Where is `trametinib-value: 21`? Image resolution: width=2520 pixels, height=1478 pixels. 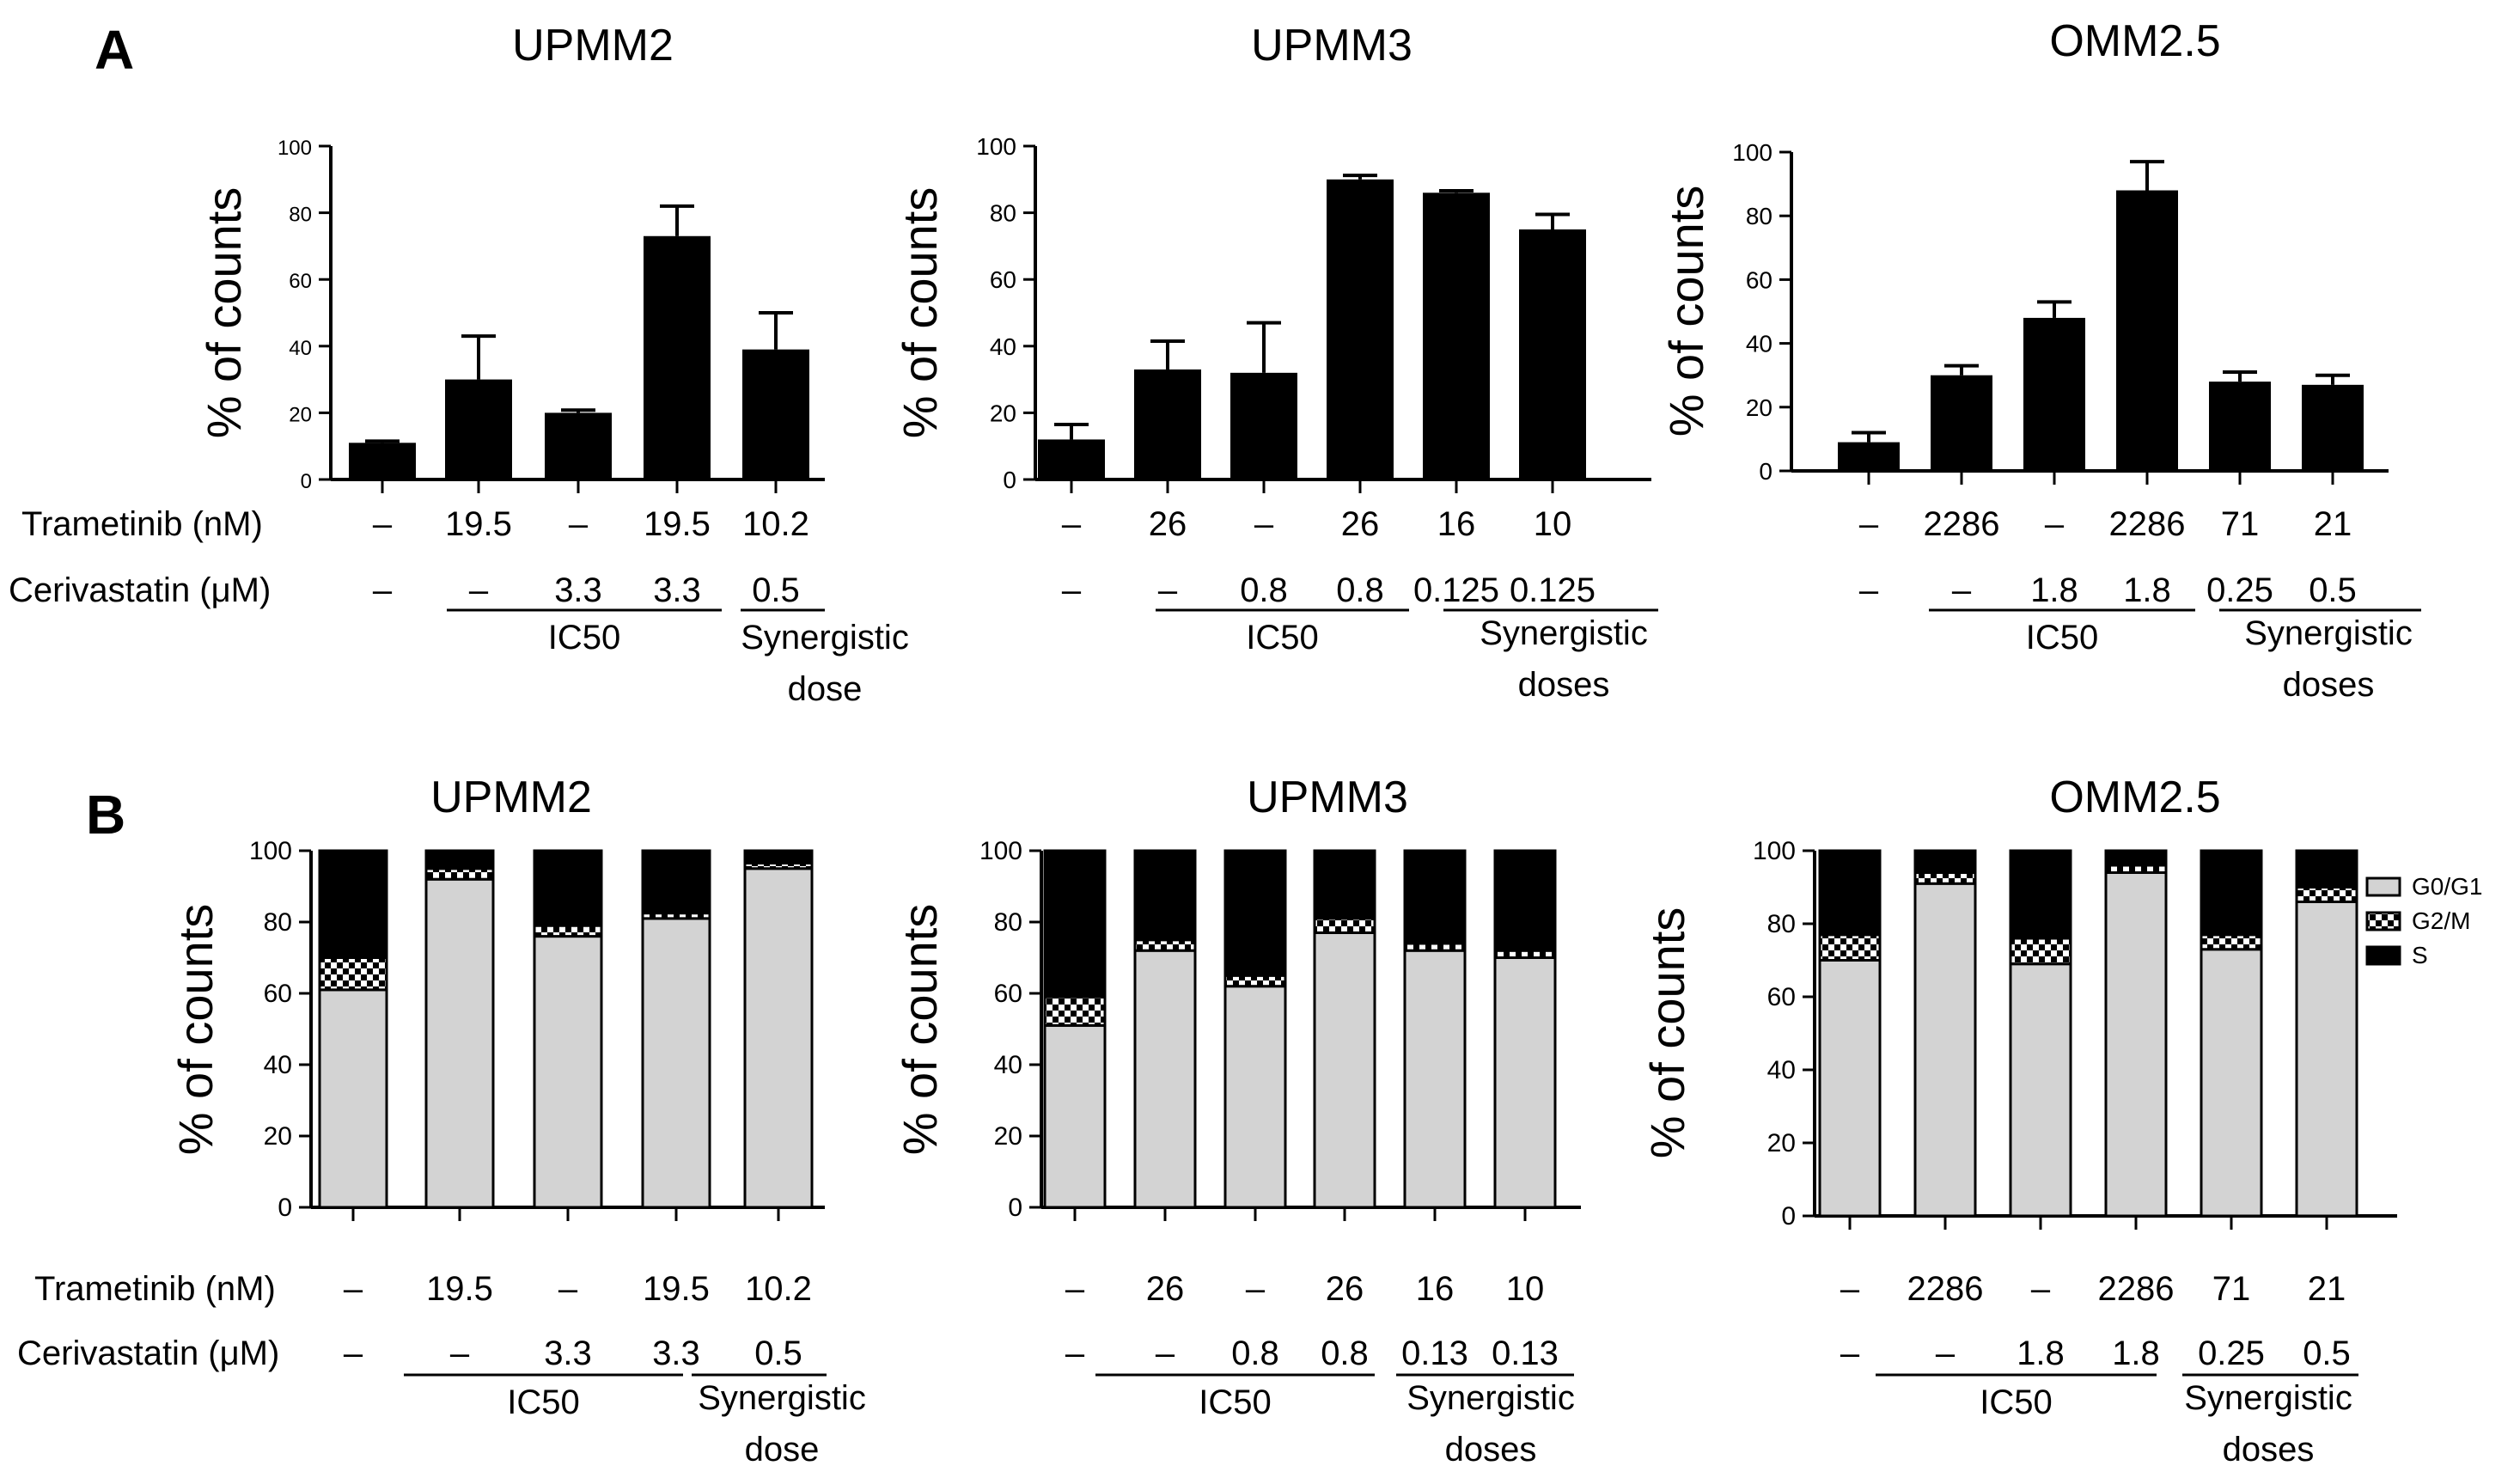 trametinib-value: 21 is located at coordinates (2333, 524).